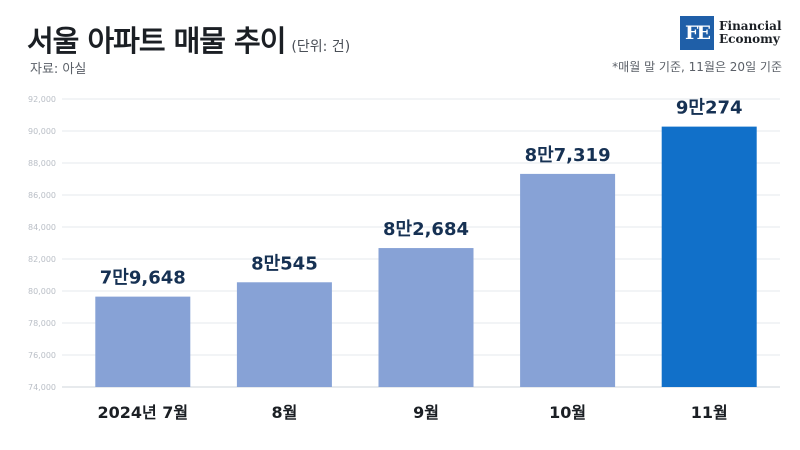 The height and width of the screenshot is (450, 800). I want to click on logo-line-1: Financial, so click(750, 26).